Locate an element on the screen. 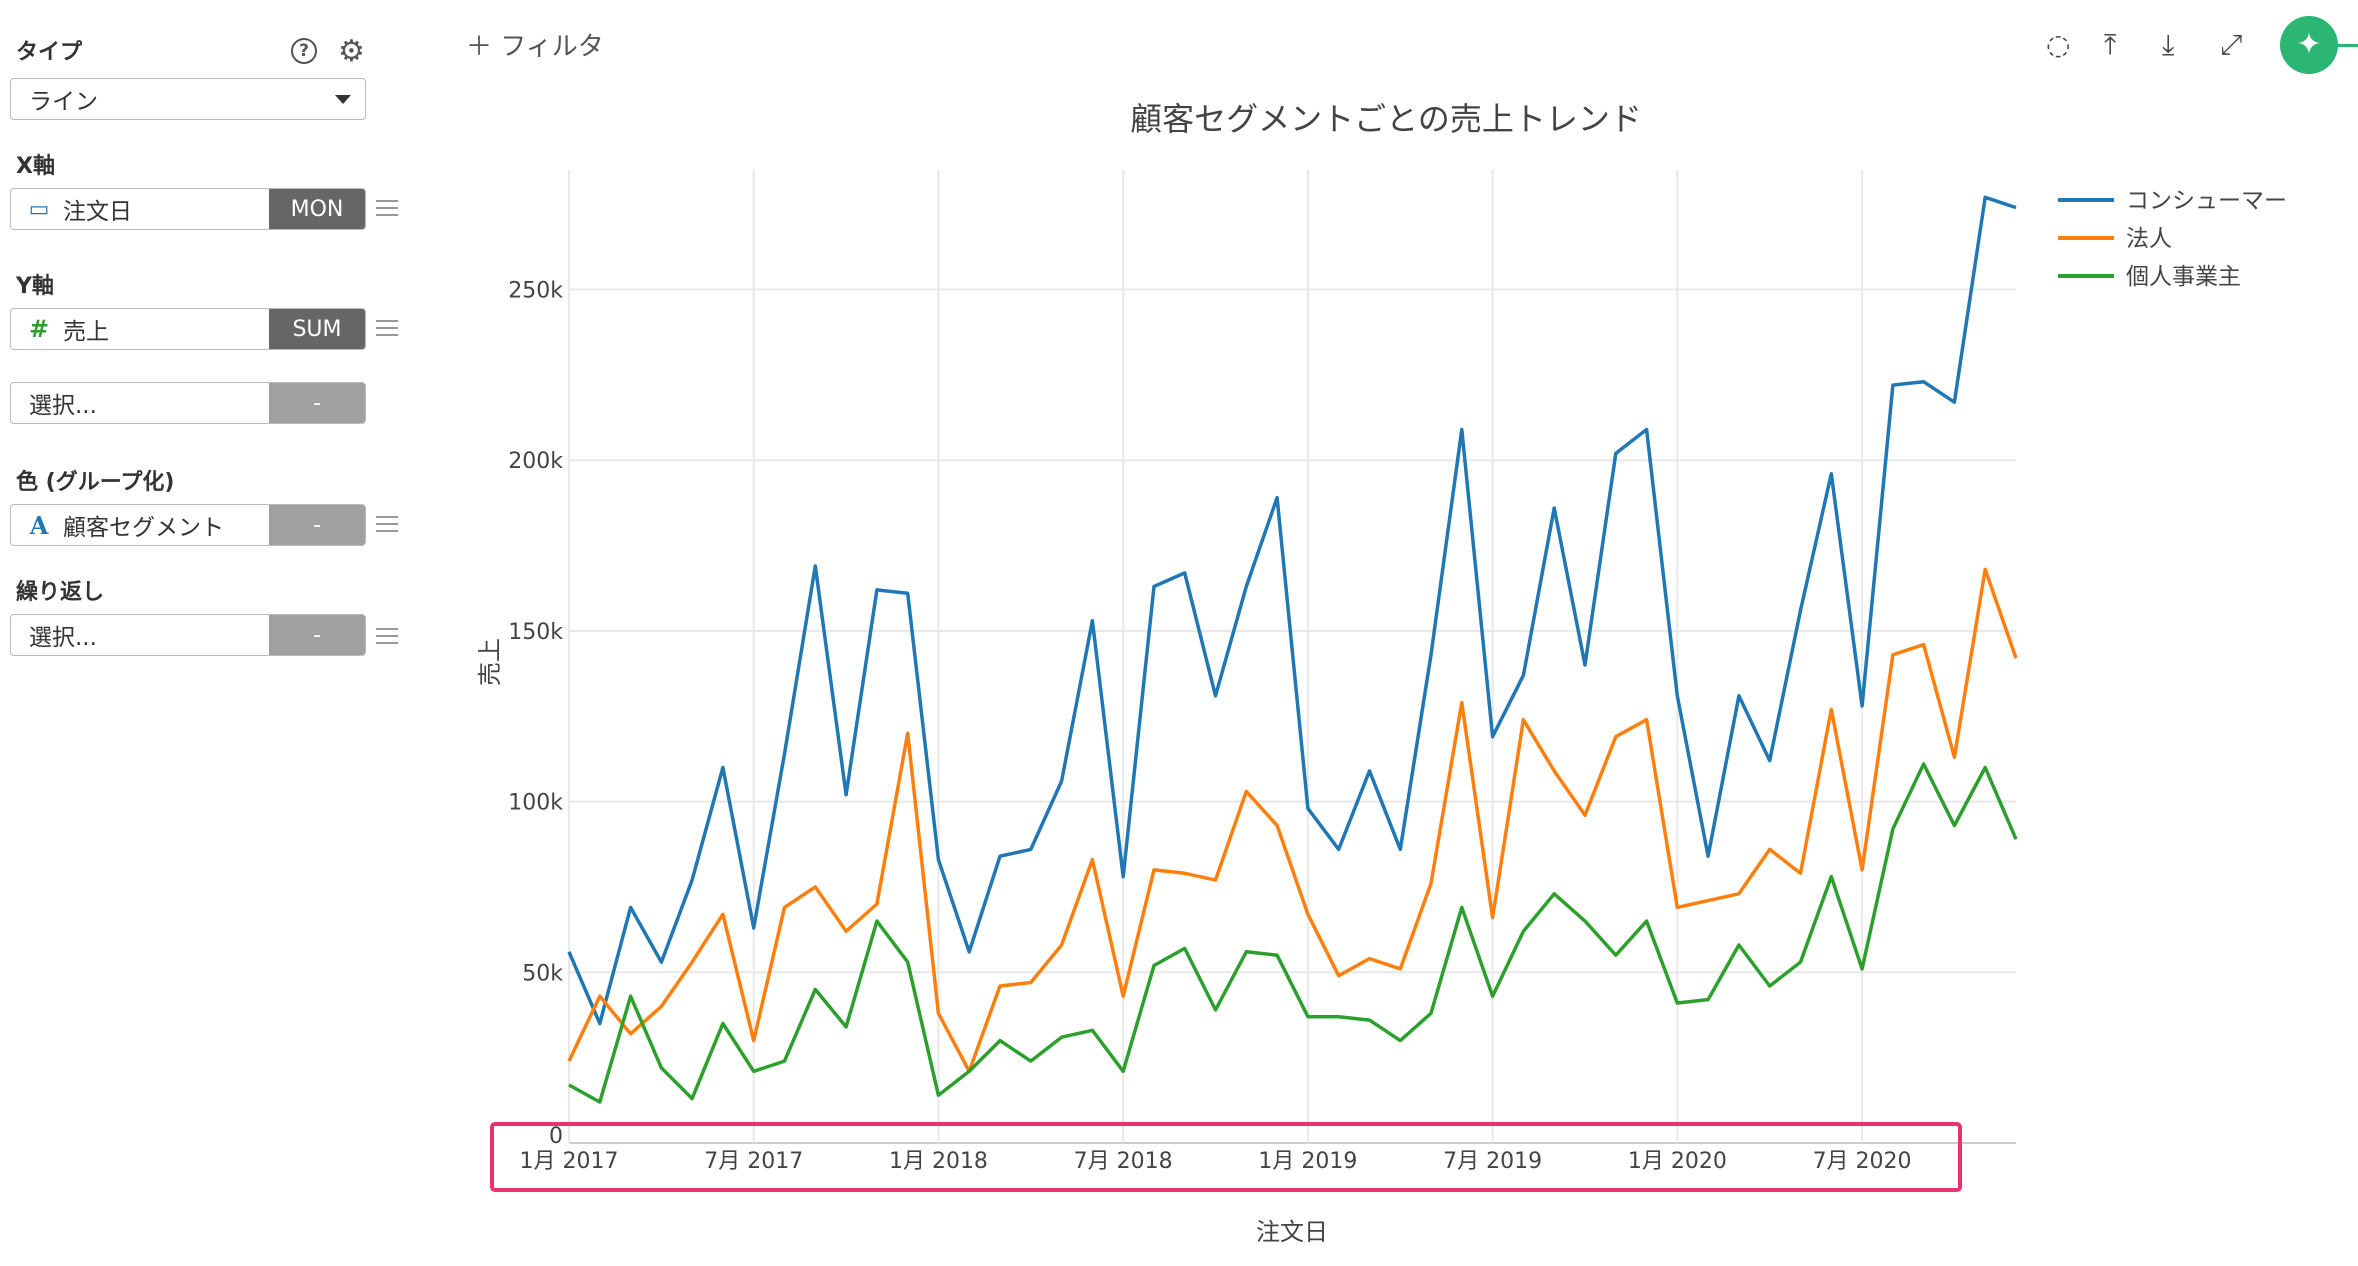 This screenshot has width=2358, height=1266. comment-icon: ◌ is located at coordinates (2058, 44).